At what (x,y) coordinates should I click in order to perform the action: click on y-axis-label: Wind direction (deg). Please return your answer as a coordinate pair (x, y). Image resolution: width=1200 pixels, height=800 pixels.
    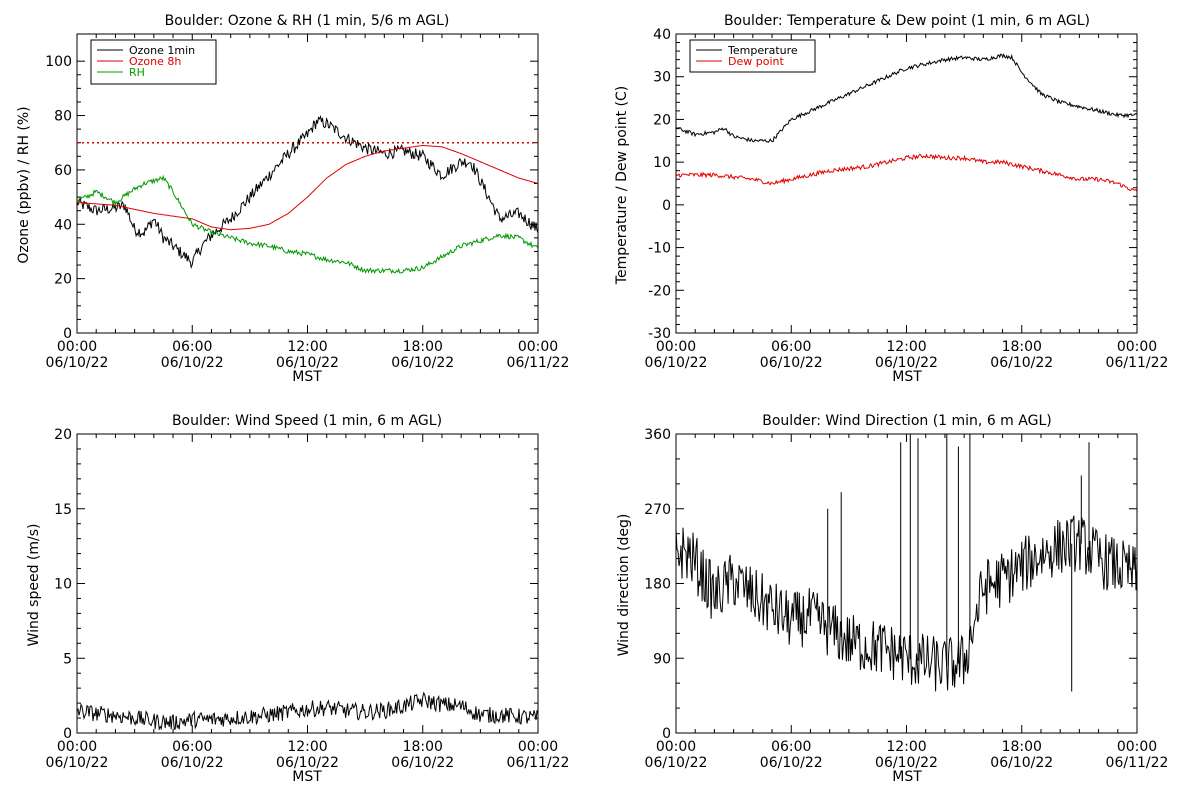
    Looking at the image, I should click on (624, 585).